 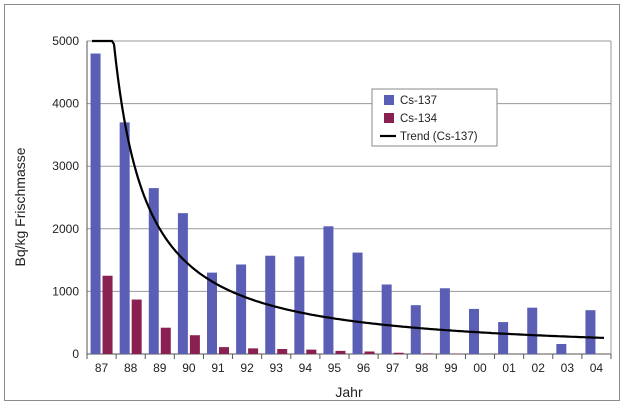 I want to click on legend: Cs-137 Cs-134 Trend (Cs-137), so click(x=434, y=117).